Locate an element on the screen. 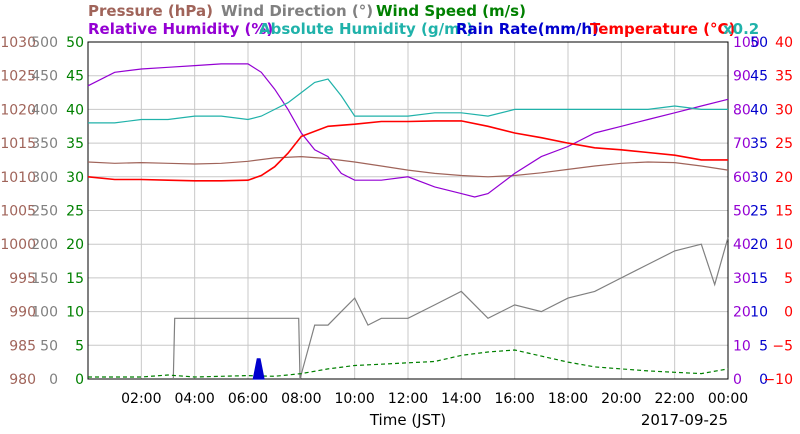 The image size is (800, 434). left-tick-label-0: 995 is located at coordinates (22, 279).